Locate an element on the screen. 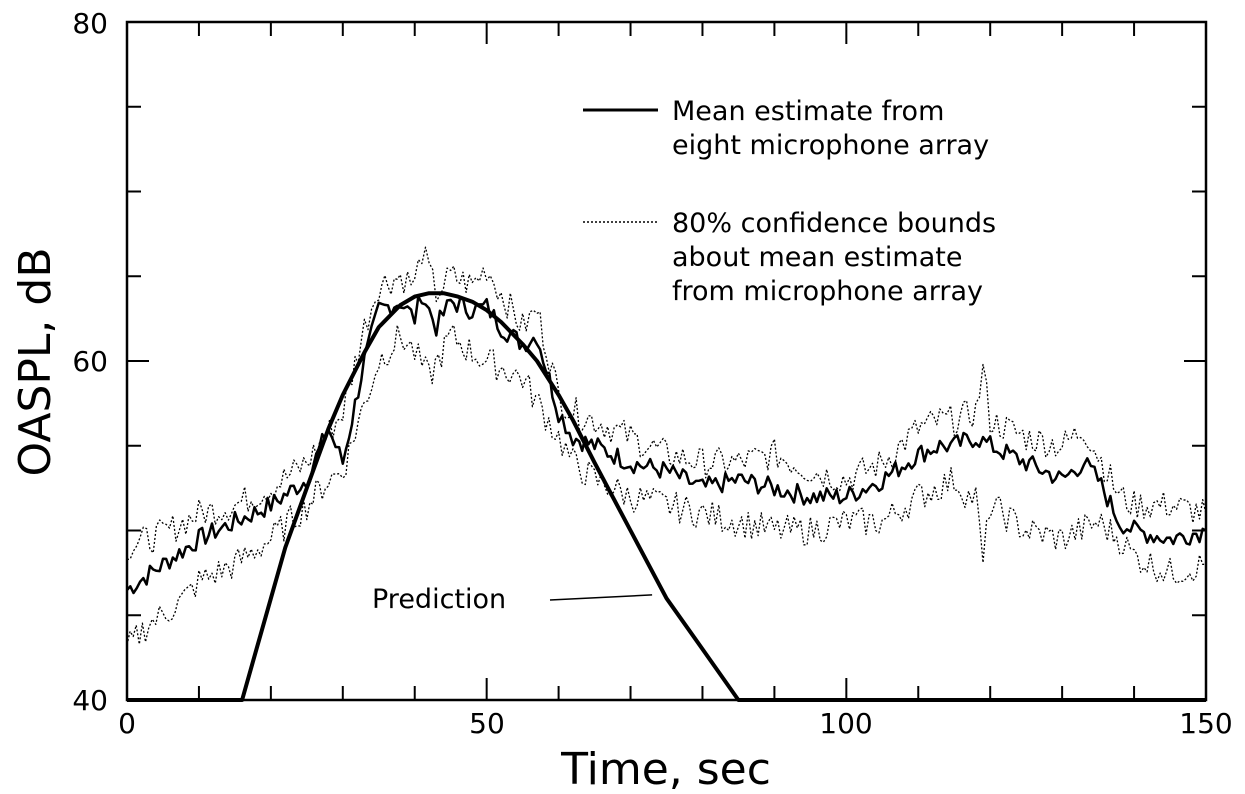  prediction-annotation: Prediction is located at coordinates (512, 599).